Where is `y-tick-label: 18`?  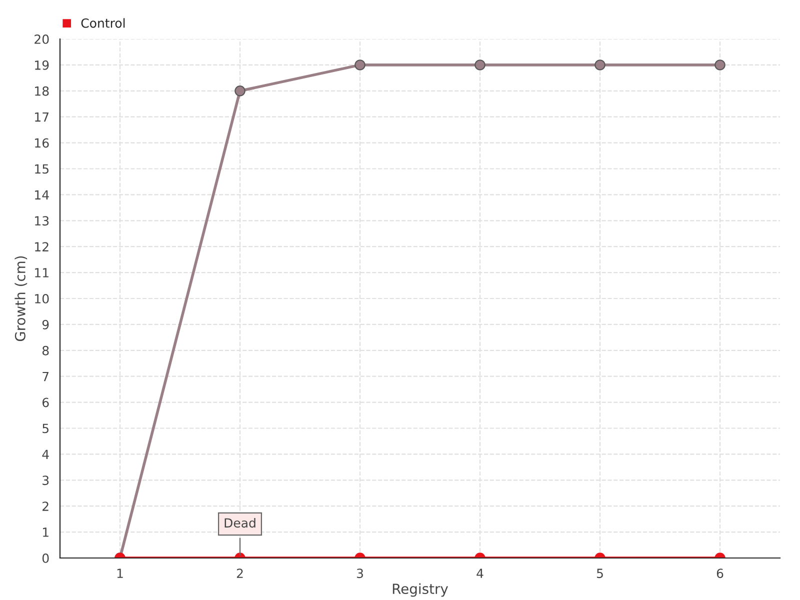 y-tick-label: 18 is located at coordinates (42, 91).